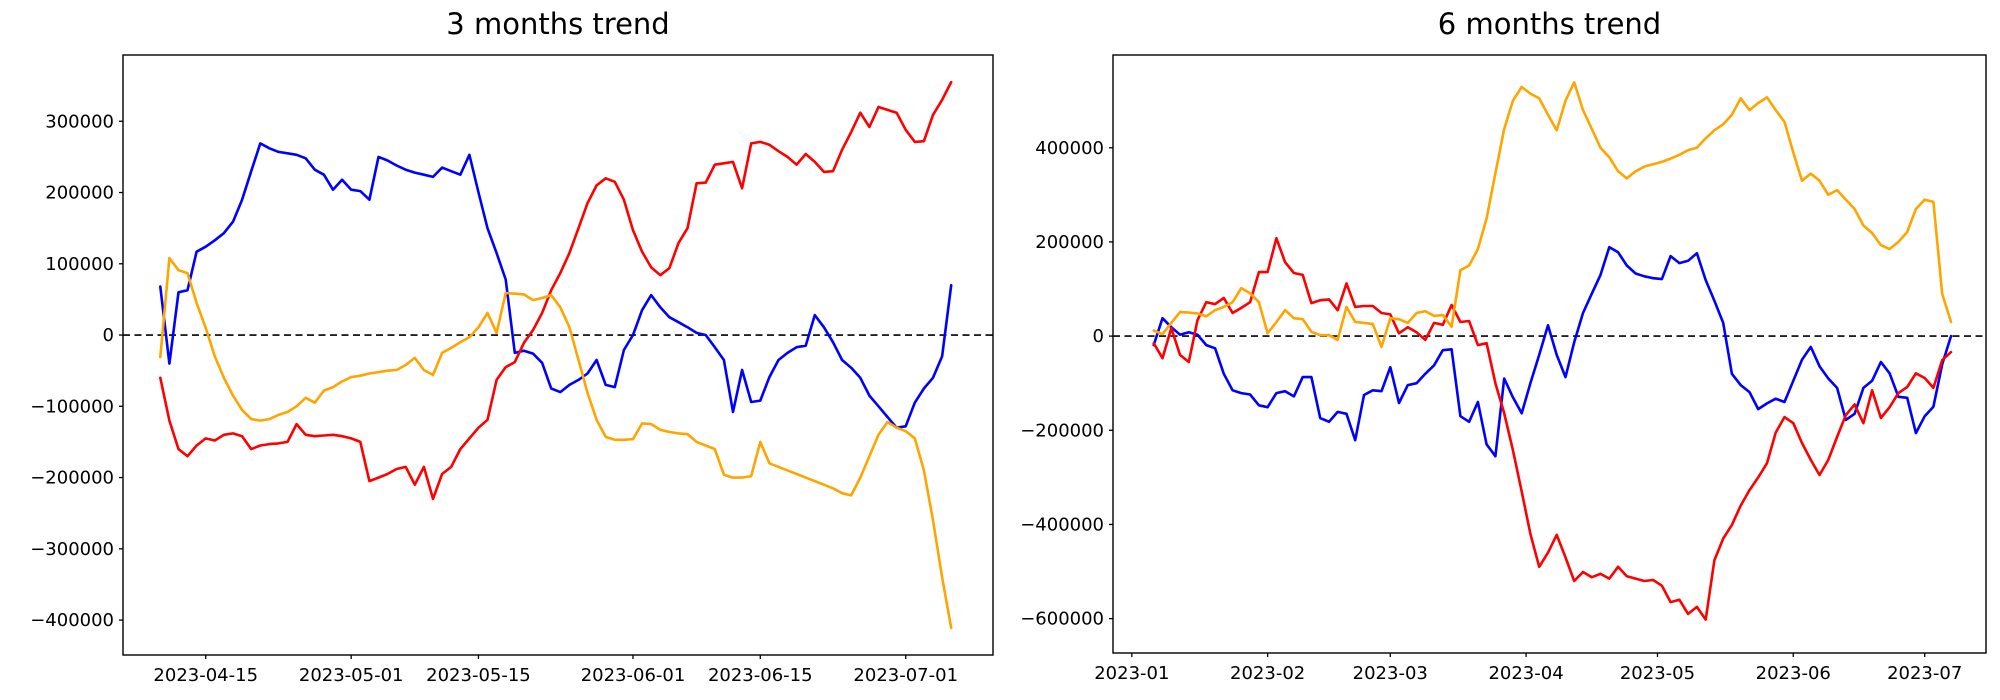 The image size is (2000, 700). What do you see at coordinates (79, 264) in the screenshot?
I see `y-tick-label: 100000` at bounding box center [79, 264].